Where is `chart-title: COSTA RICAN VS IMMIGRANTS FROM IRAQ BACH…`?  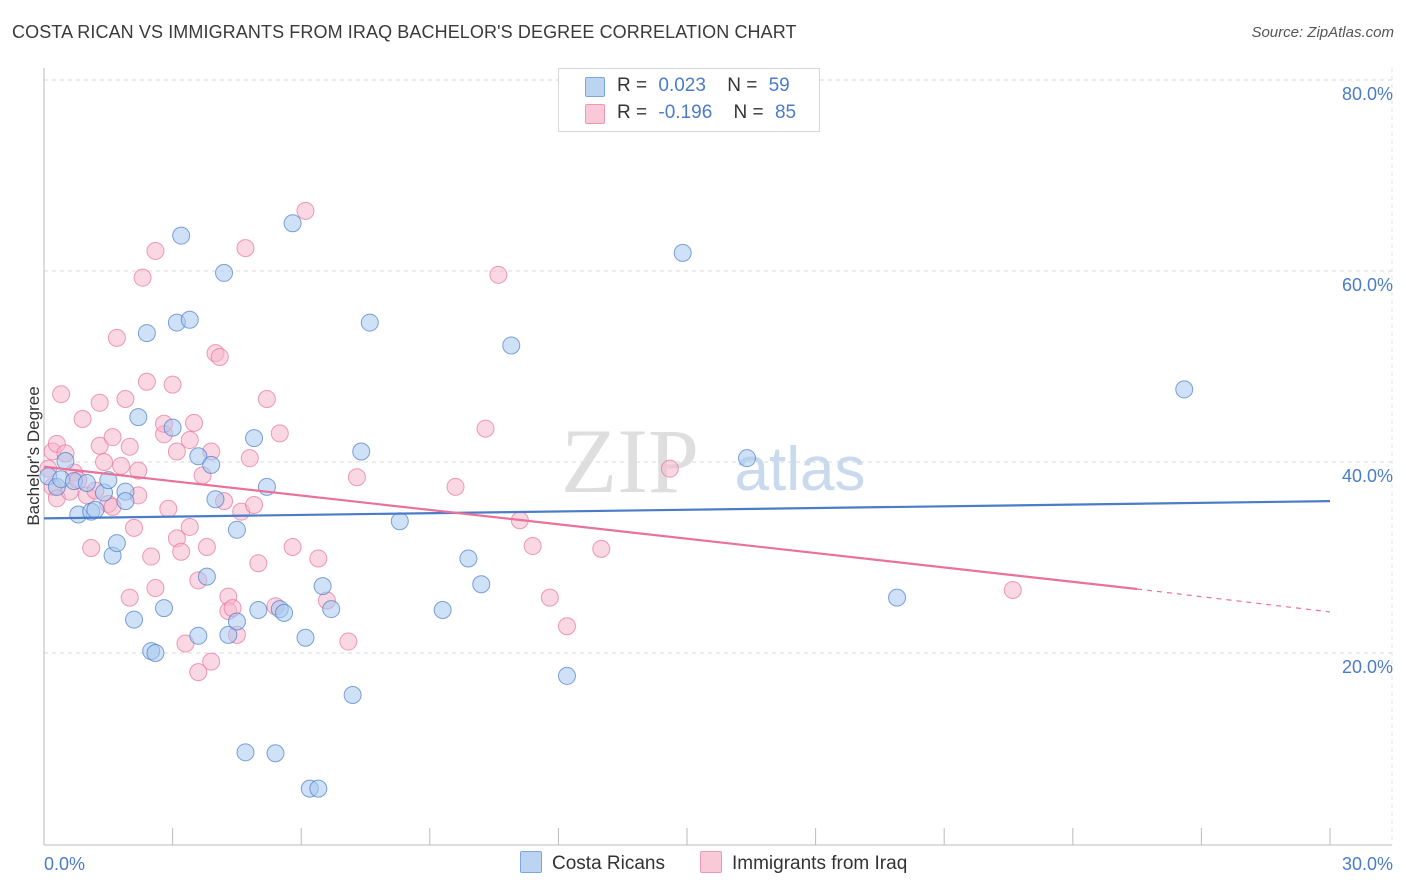 chart-title: COSTA RICAN VS IMMIGRANTS FROM IRAQ BACH… is located at coordinates (404, 32).